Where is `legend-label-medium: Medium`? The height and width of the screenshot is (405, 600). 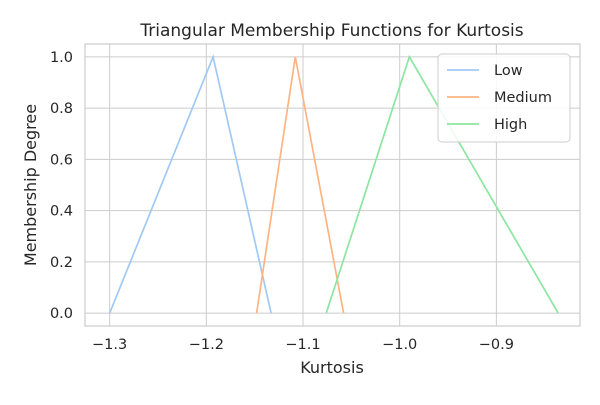 legend-label-medium: Medium is located at coordinates (523, 98).